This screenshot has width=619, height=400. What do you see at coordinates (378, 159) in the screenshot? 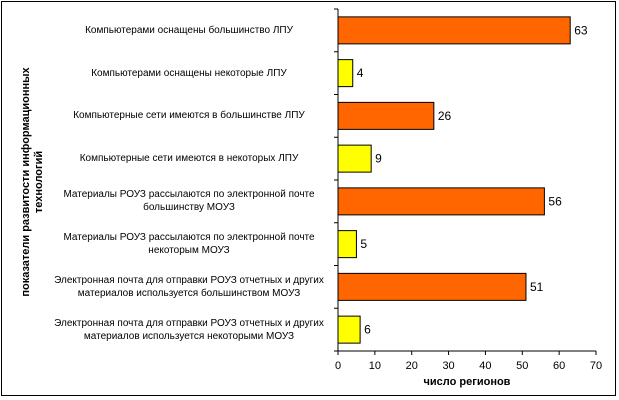
I see `data-label: 9` at bounding box center [378, 159].